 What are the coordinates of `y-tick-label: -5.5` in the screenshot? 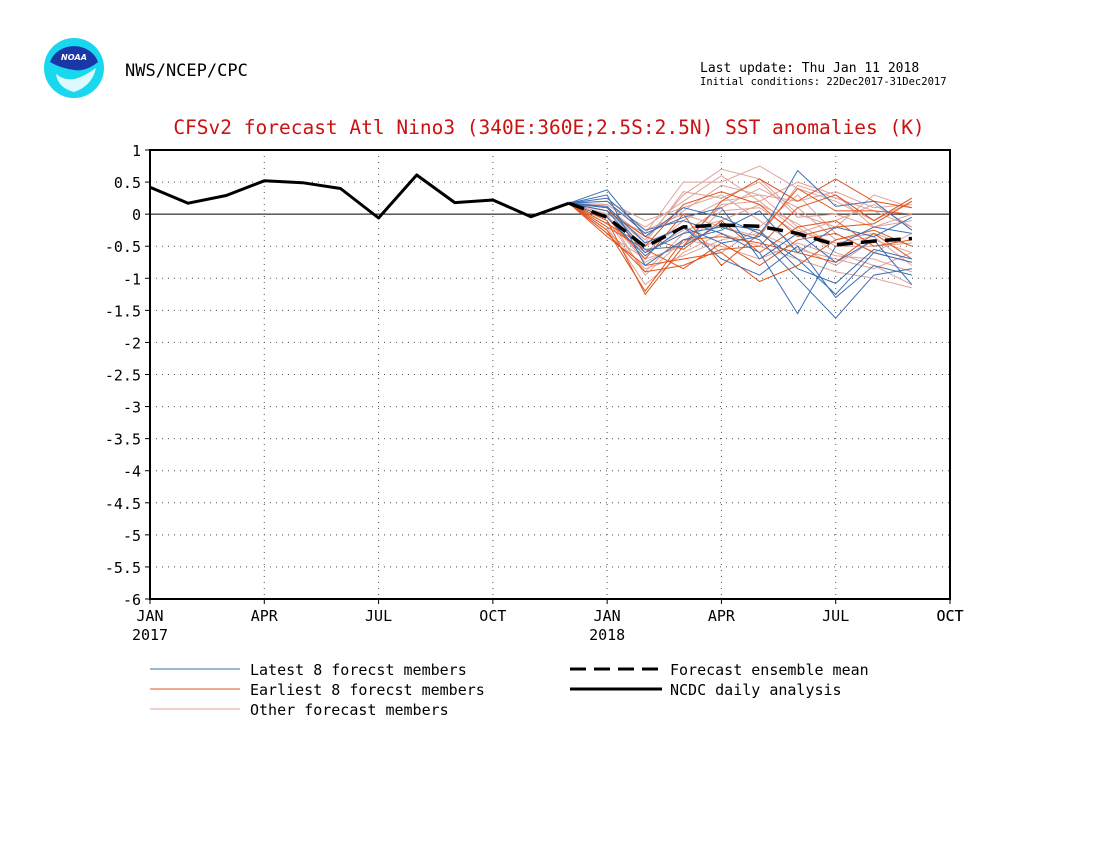 It's located at (123, 568).